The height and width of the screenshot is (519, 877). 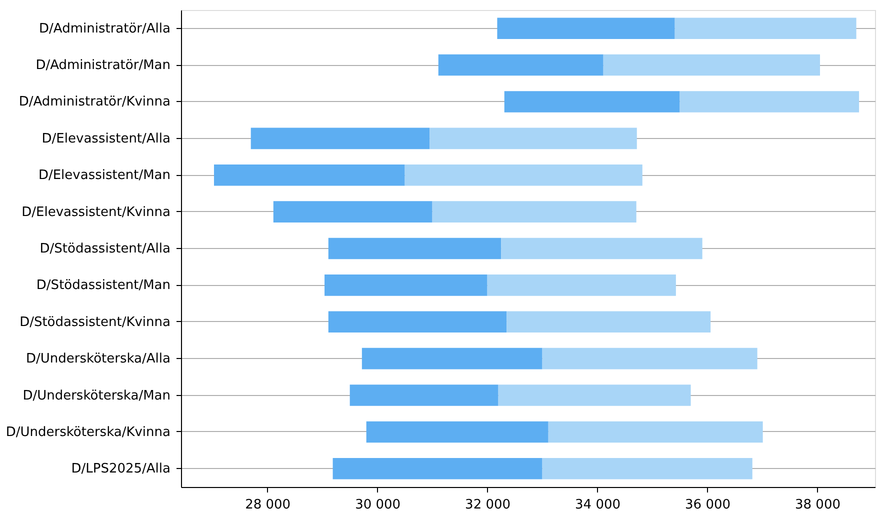 I want to click on y-tick-label: D/Administratör/Man, so click(x=103, y=66).